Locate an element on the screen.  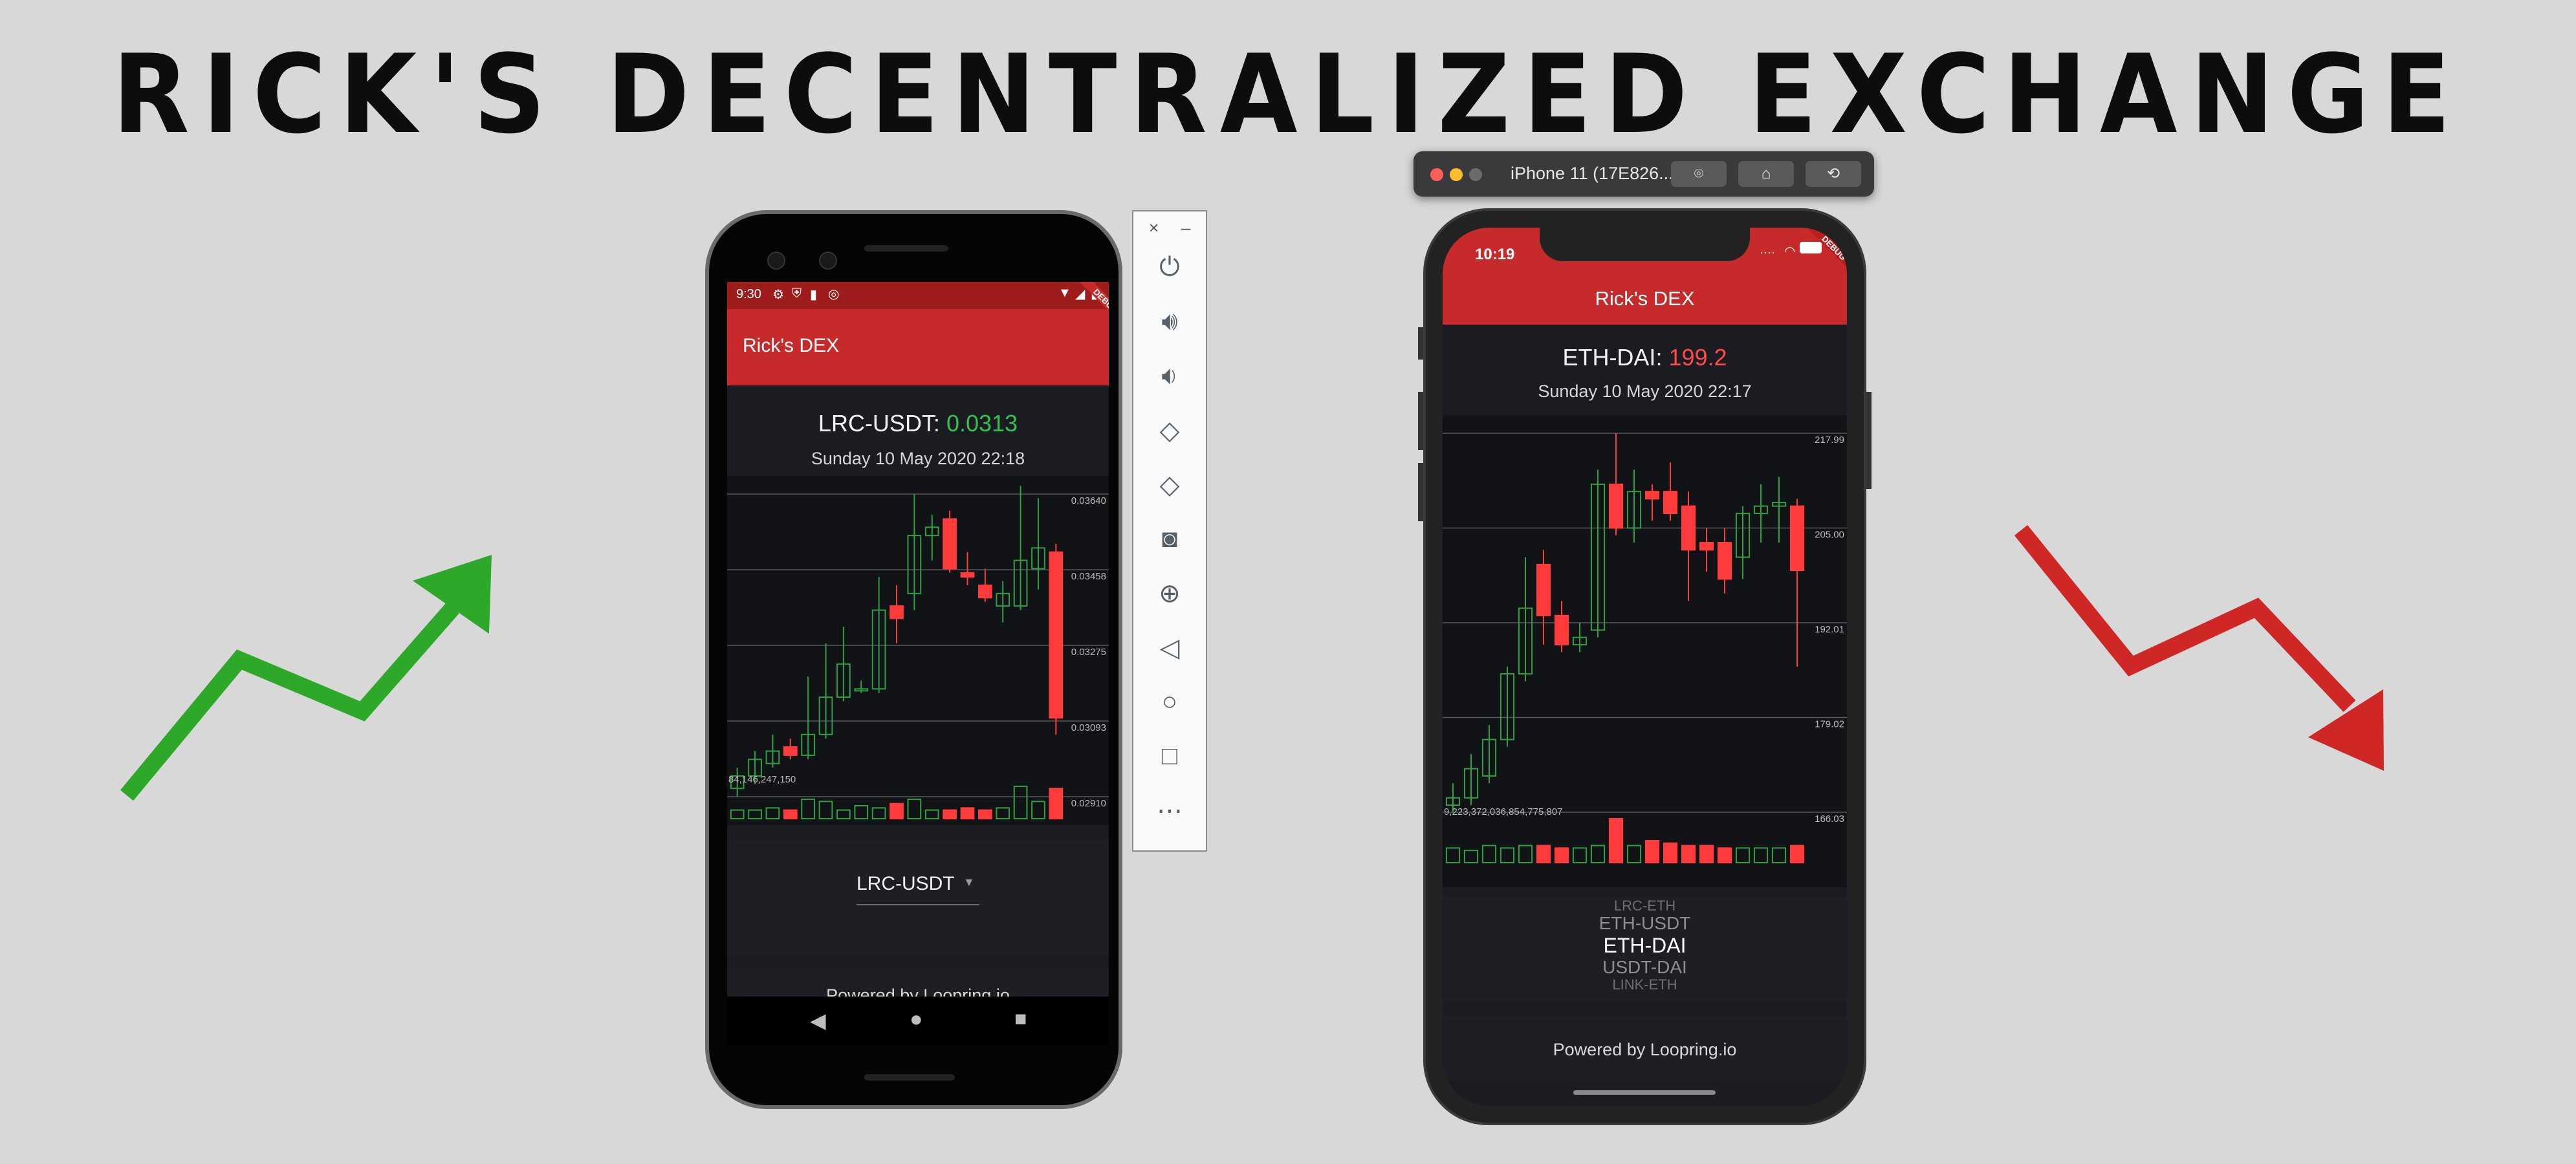
home-icon: ○ is located at coordinates (1169, 701).